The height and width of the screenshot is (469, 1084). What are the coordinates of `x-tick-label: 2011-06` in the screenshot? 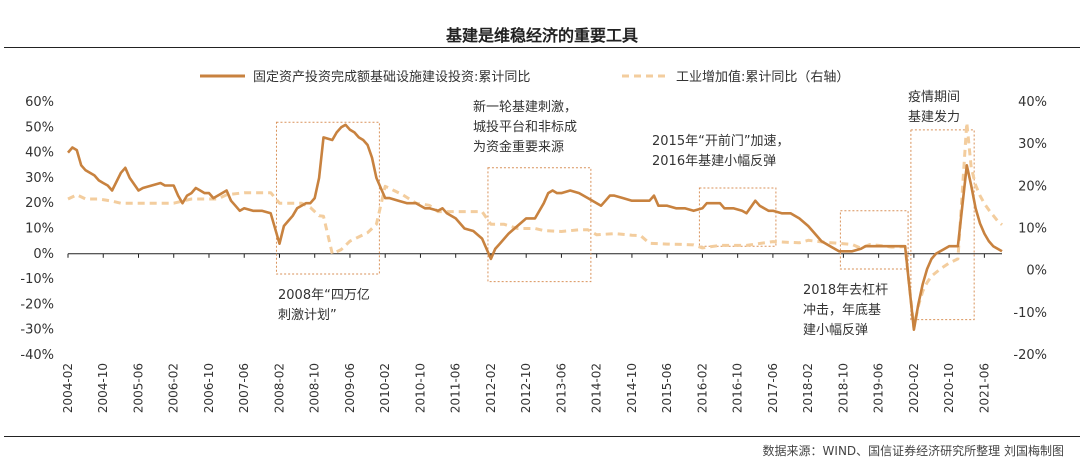 It's located at (456, 388).